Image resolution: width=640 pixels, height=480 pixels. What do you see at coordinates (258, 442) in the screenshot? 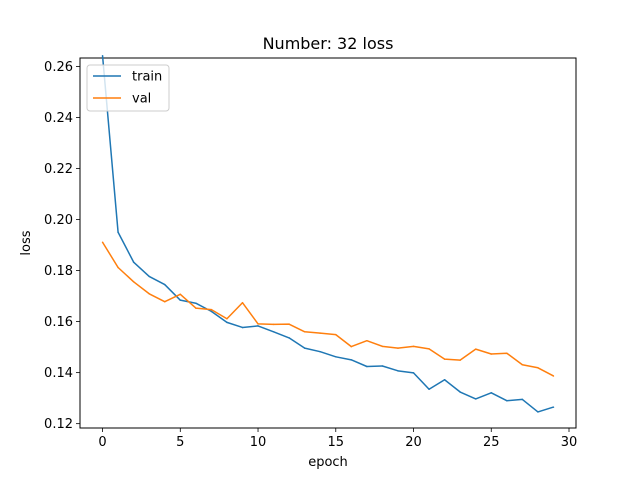
I see `x-tick-label: 10` at bounding box center [258, 442].